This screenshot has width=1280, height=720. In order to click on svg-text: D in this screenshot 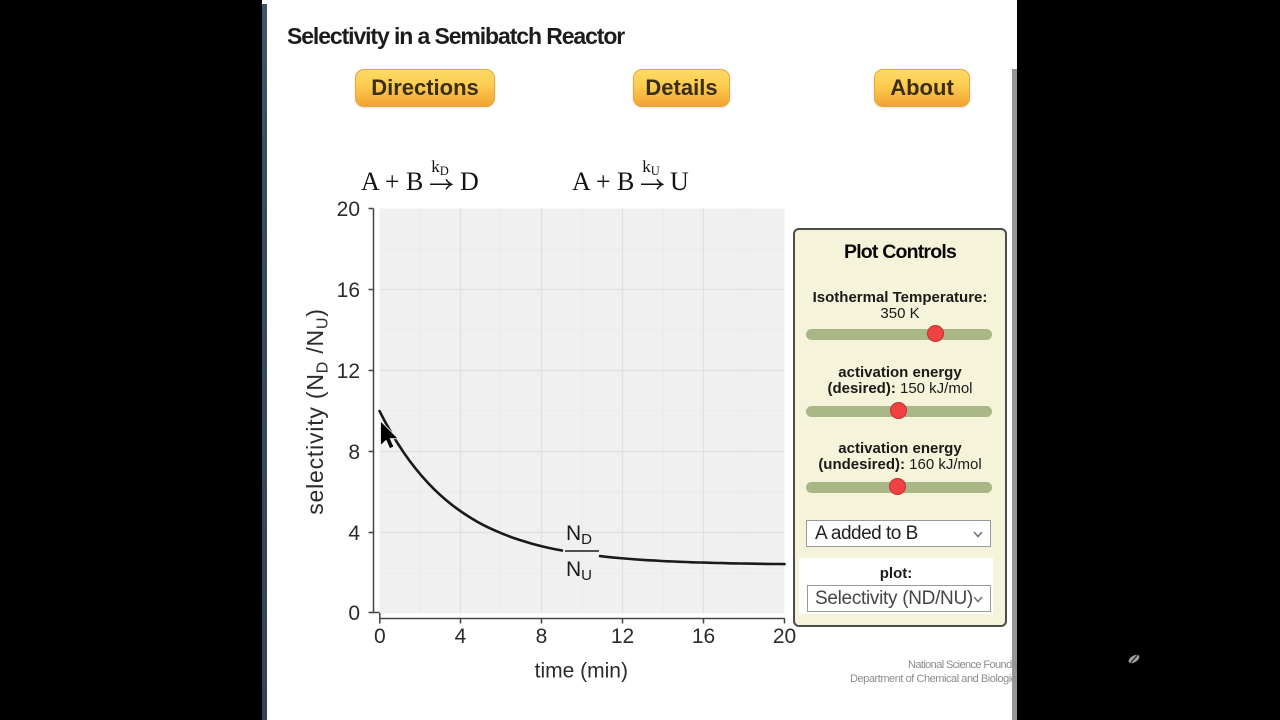, I will do `click(469, 181)`.